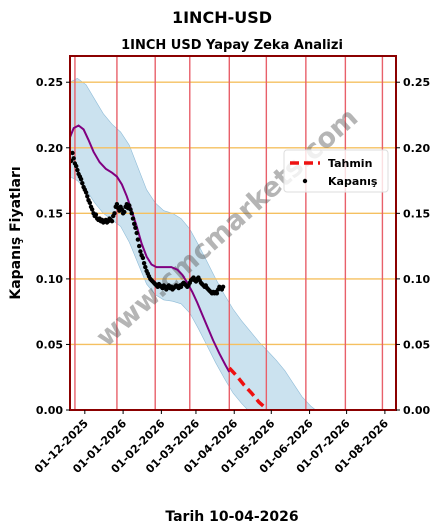  I want to click on legend-box, so click(336, 171).